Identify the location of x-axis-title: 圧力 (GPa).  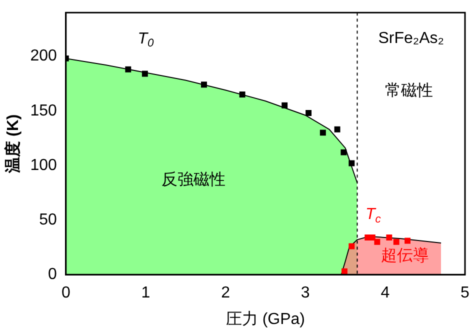
(266, 319).